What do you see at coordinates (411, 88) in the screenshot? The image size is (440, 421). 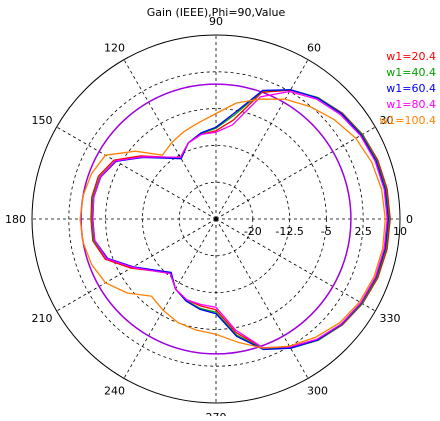 I see `legend-item-2: w1=60.4` at bounding box center [411, 88].